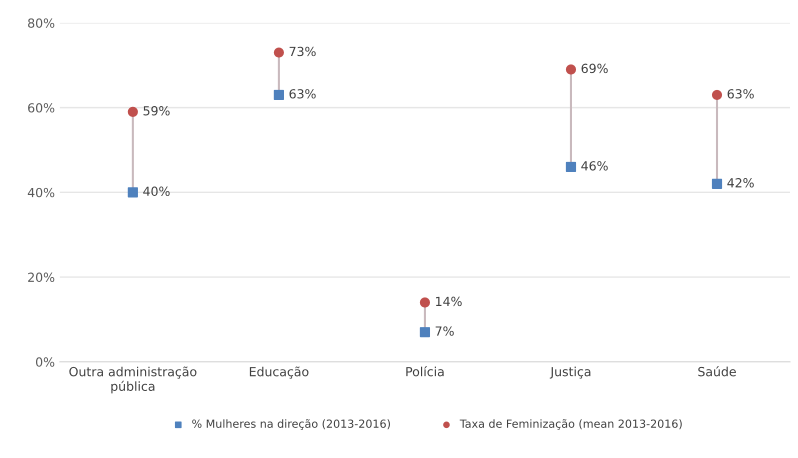 This screenshot has width=798, height=458. What do you see at coordinates (45, 362) in the screenshot?
I see `y-tick-label: 0%` at bounding box center [45, 362].